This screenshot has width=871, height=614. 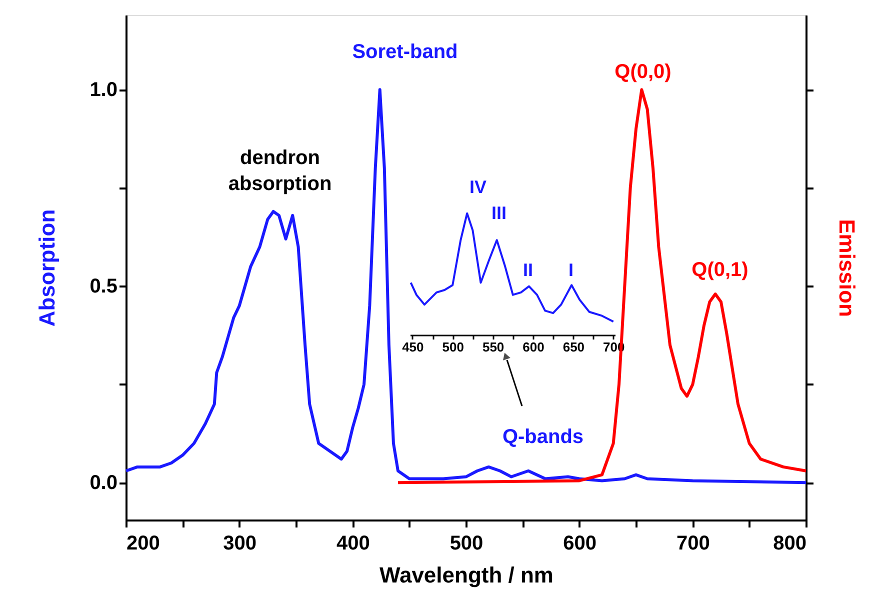 I want to click on y-tick-label: 1.0, so click(x=104, y=90).